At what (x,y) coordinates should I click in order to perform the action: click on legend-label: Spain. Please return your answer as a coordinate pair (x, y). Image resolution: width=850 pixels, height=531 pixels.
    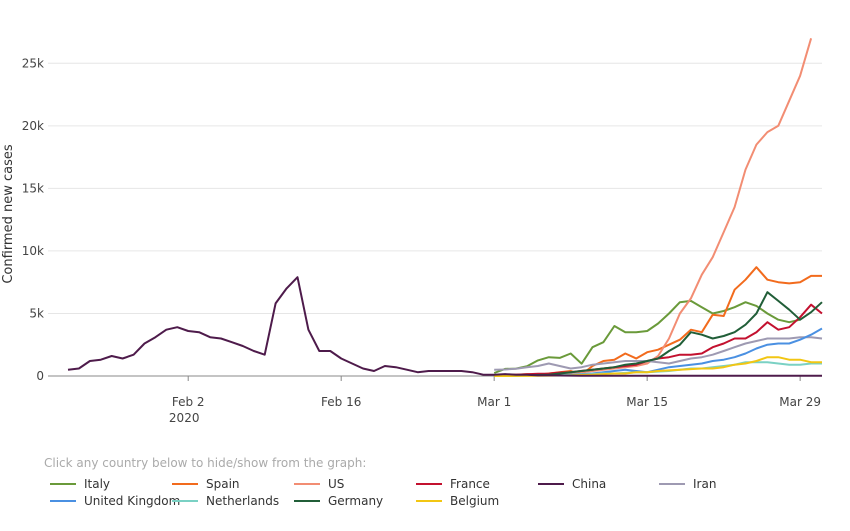
    Looking at the image, I should click on (223, 484).